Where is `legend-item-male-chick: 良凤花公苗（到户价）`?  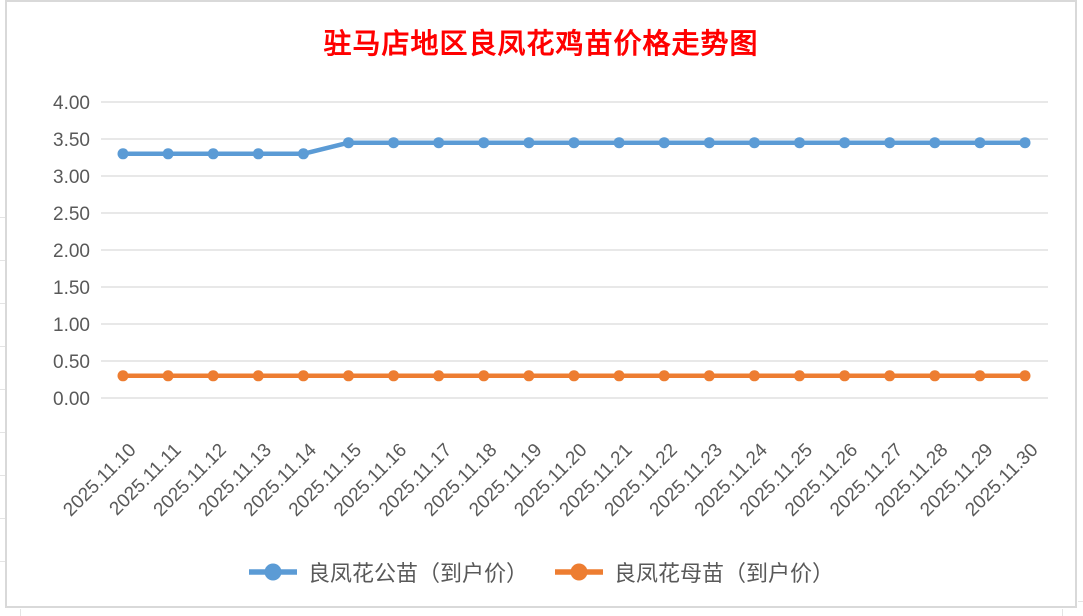
legend-item-male-chick: 良凤花公苗（到户价） is located at coordinates (388, 572).